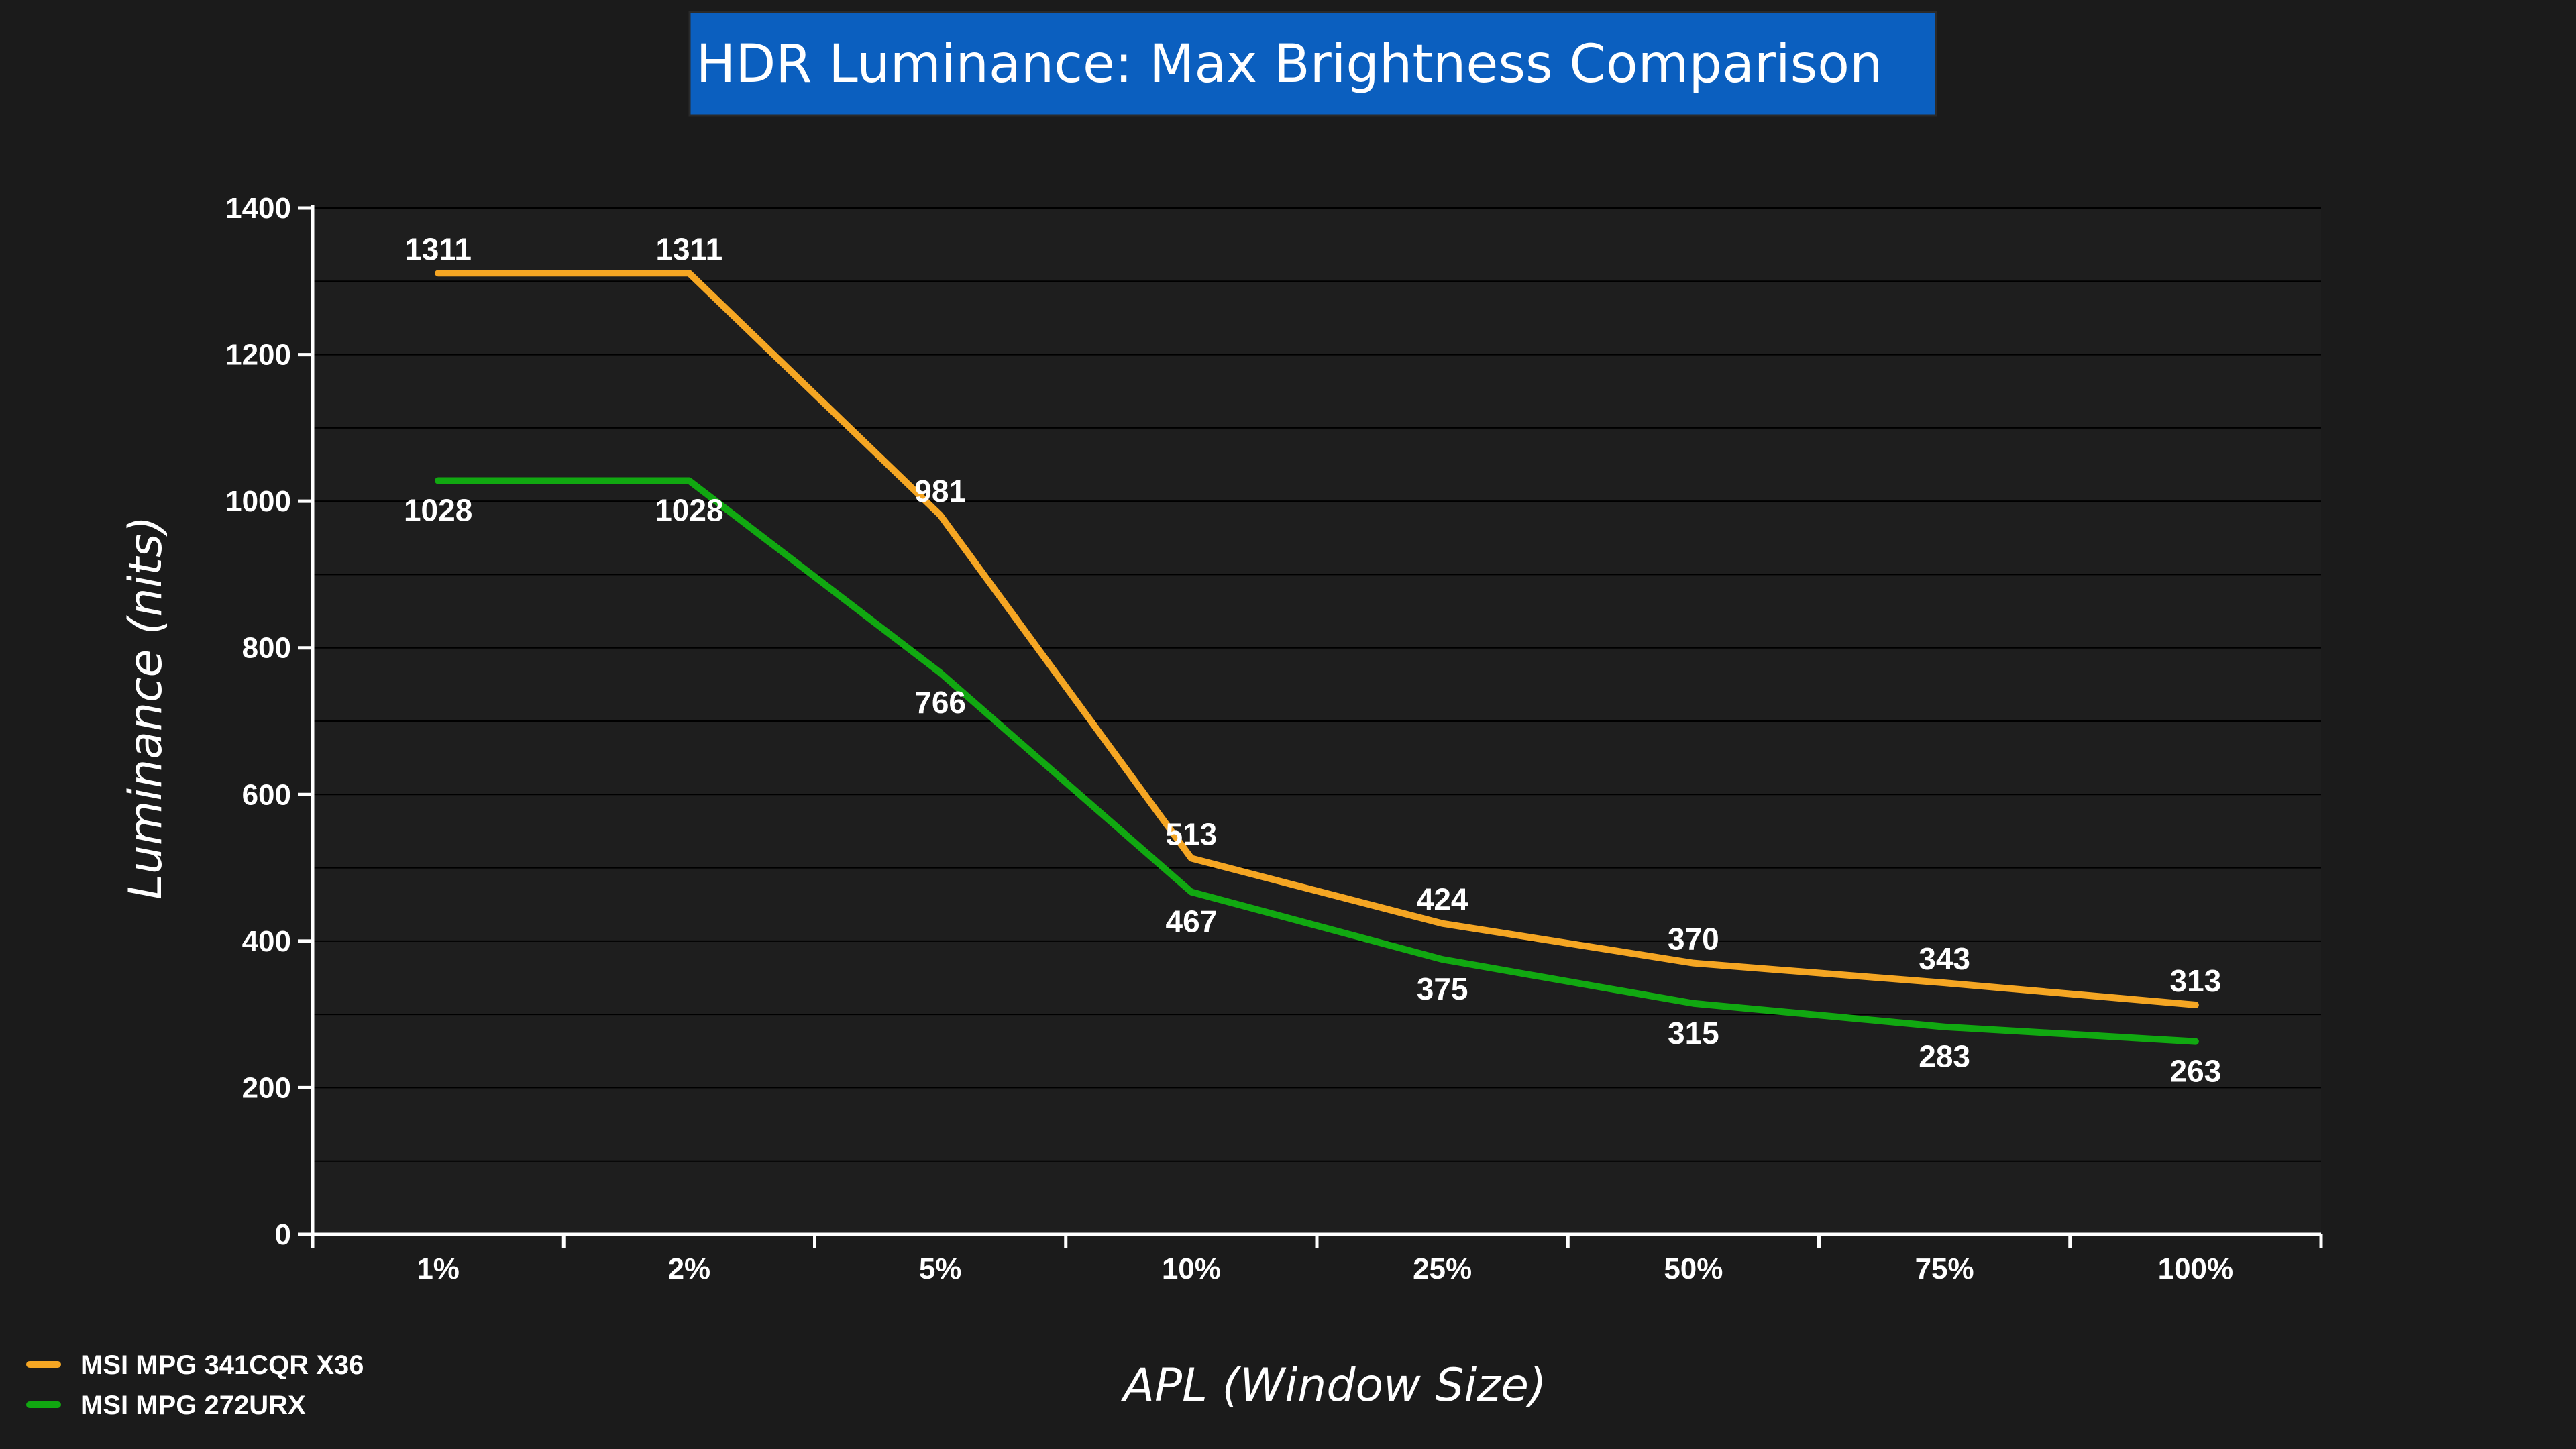 The height and width of the screenshot is (1449, 2576). I want to click on data-label: 513, so click(1192, 833).